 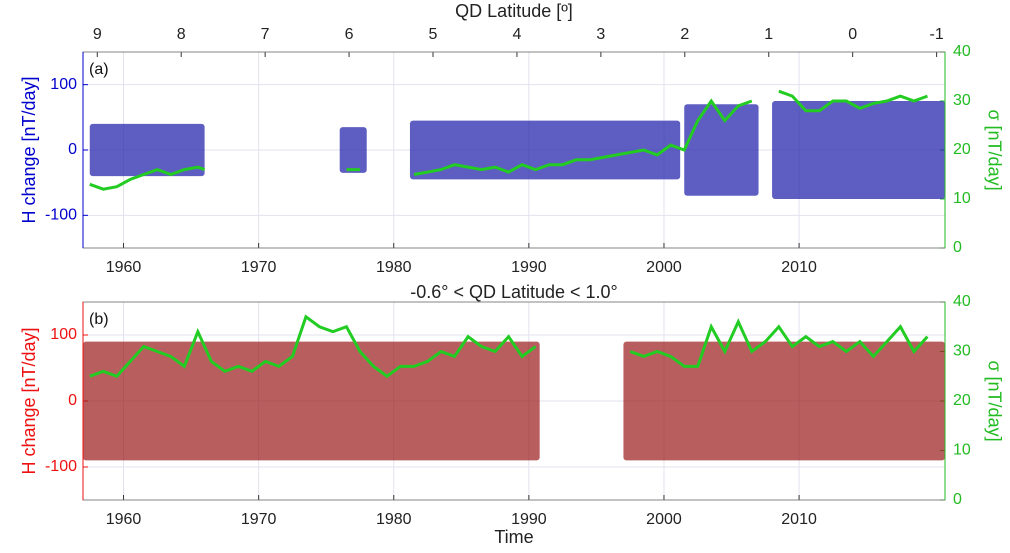 I want to click on x2-tick-label: 9, so click(x=97, y=34).